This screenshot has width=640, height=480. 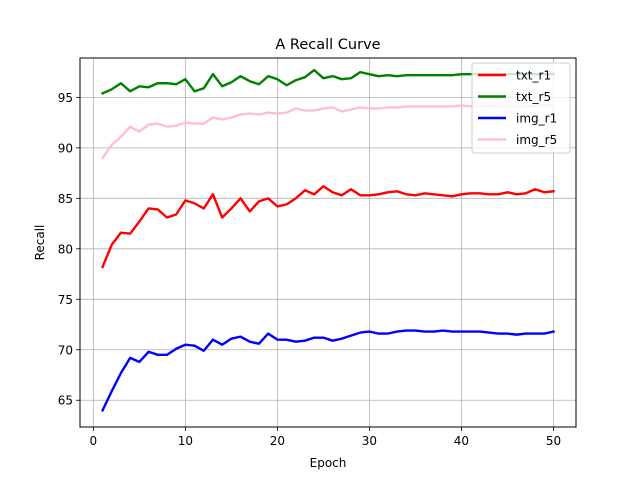 What do you see at coordinates (65, 199) in the screenshot?
I see `y-tick-label: 85` at bounding box center [65, 199].